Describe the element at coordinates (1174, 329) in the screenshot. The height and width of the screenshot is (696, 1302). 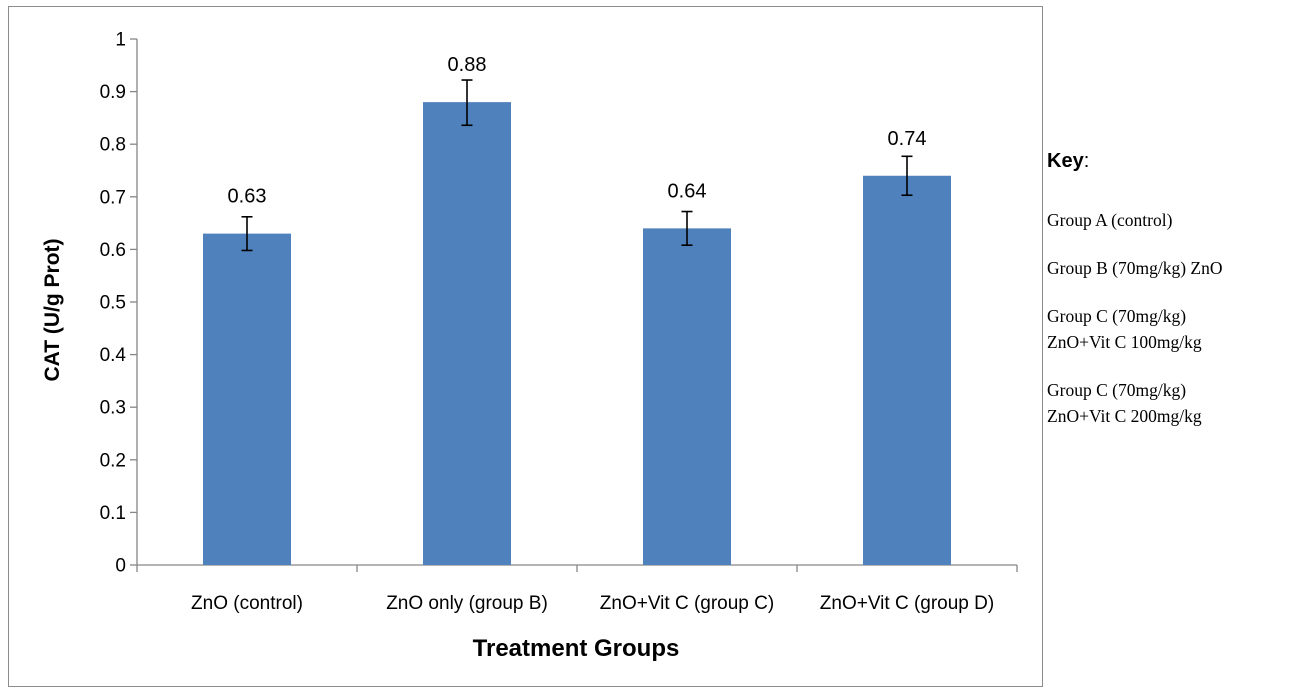
I see `key-item: Group C (70mg/kg) ZnO+Vit C 100mg/kg` at that location.